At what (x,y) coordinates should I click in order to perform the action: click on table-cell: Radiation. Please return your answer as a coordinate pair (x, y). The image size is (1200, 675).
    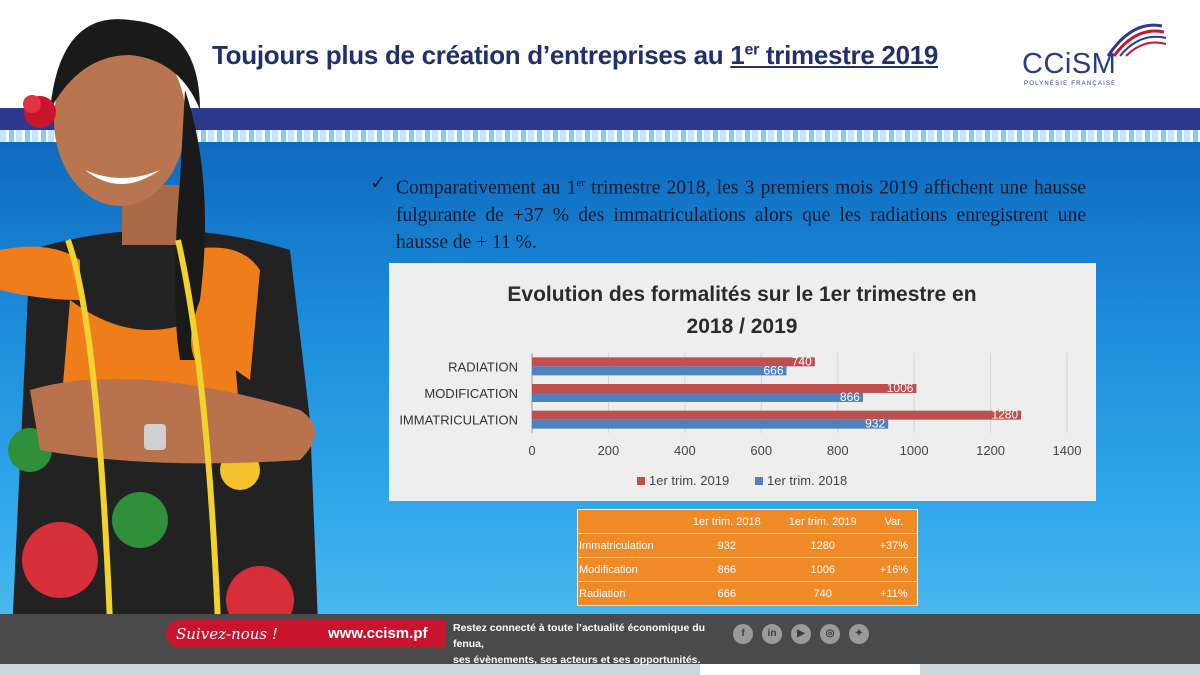
    Looking at the image, I should click on (628, 593).